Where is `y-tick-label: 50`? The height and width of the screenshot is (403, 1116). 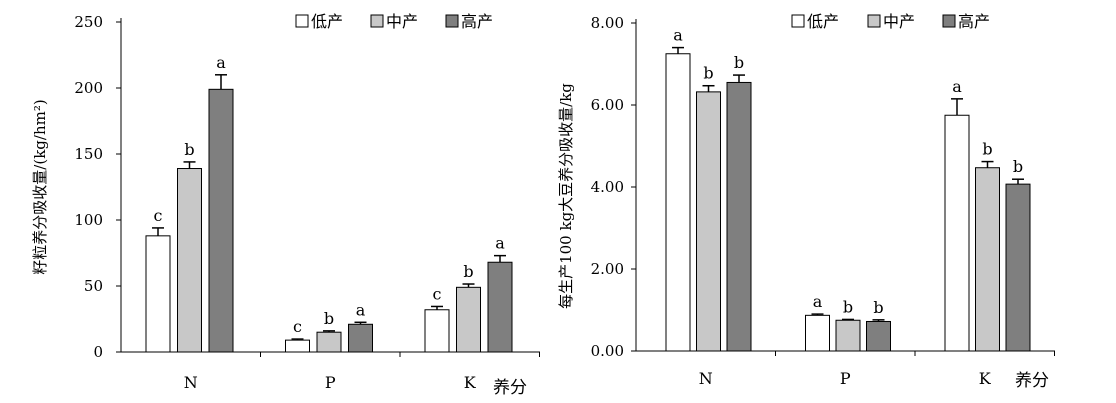 y-tick-label: 50 is located at coordinates (93, 286).